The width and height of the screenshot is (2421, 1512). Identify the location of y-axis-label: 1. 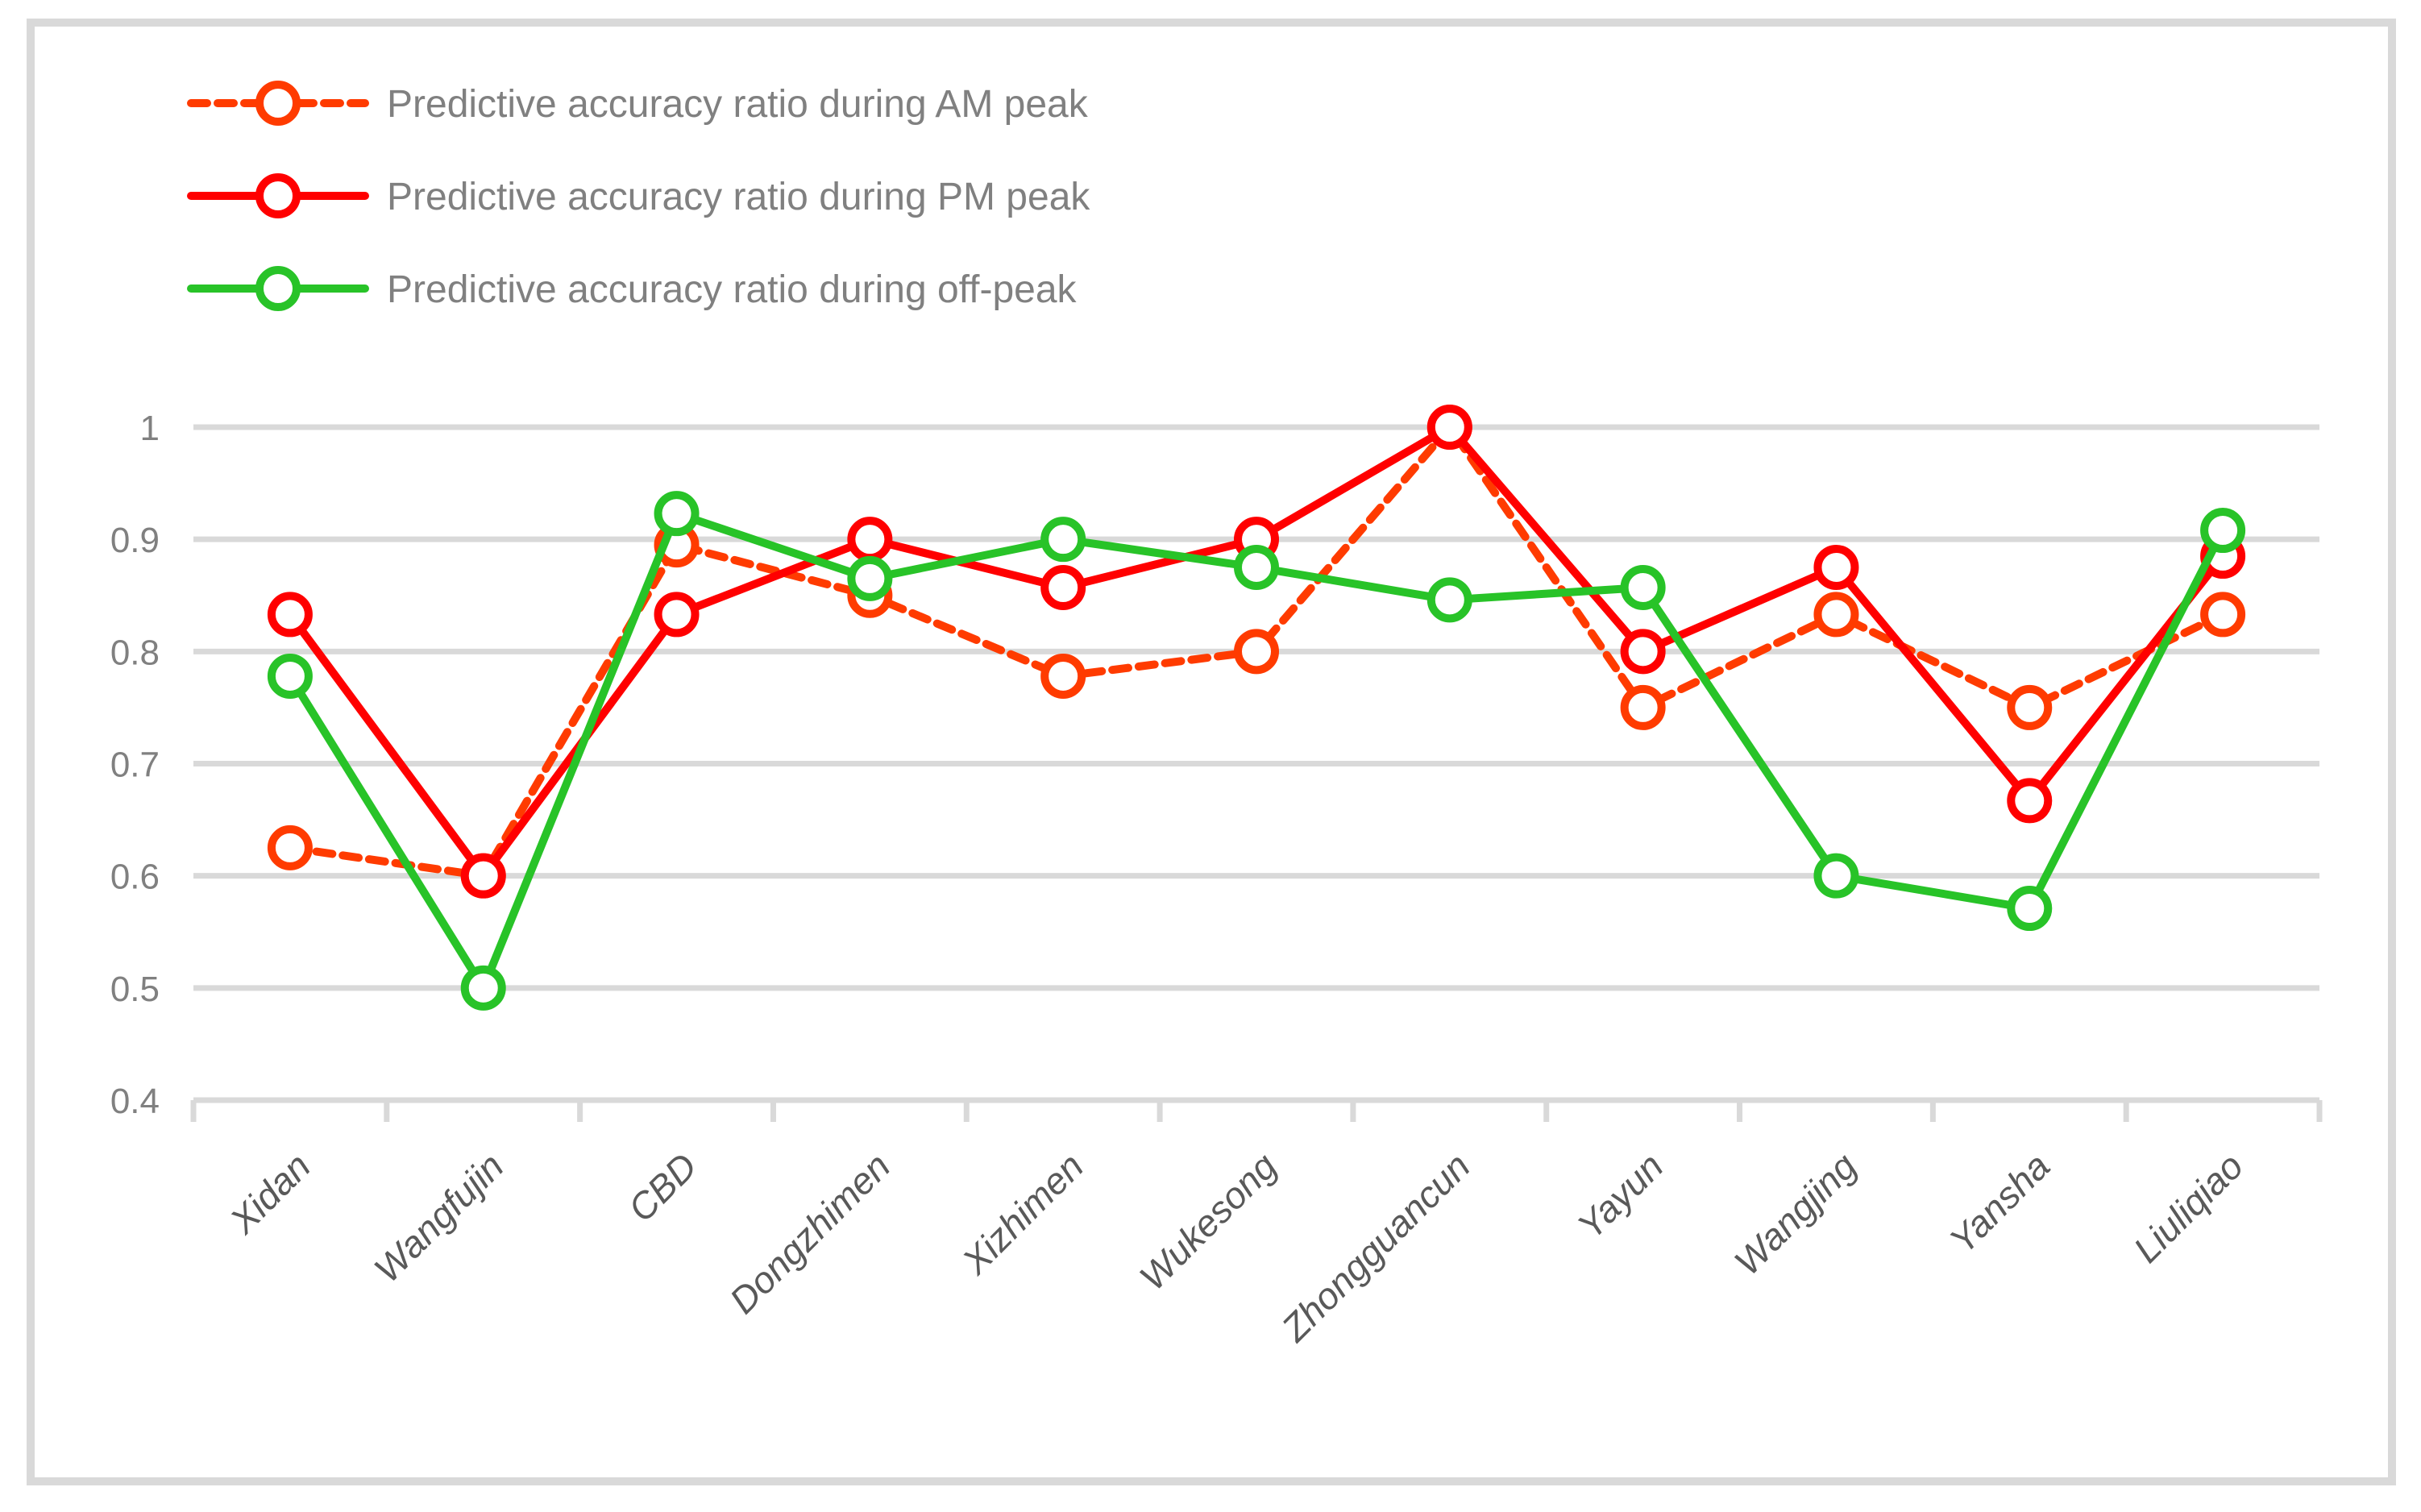
(150, 428).